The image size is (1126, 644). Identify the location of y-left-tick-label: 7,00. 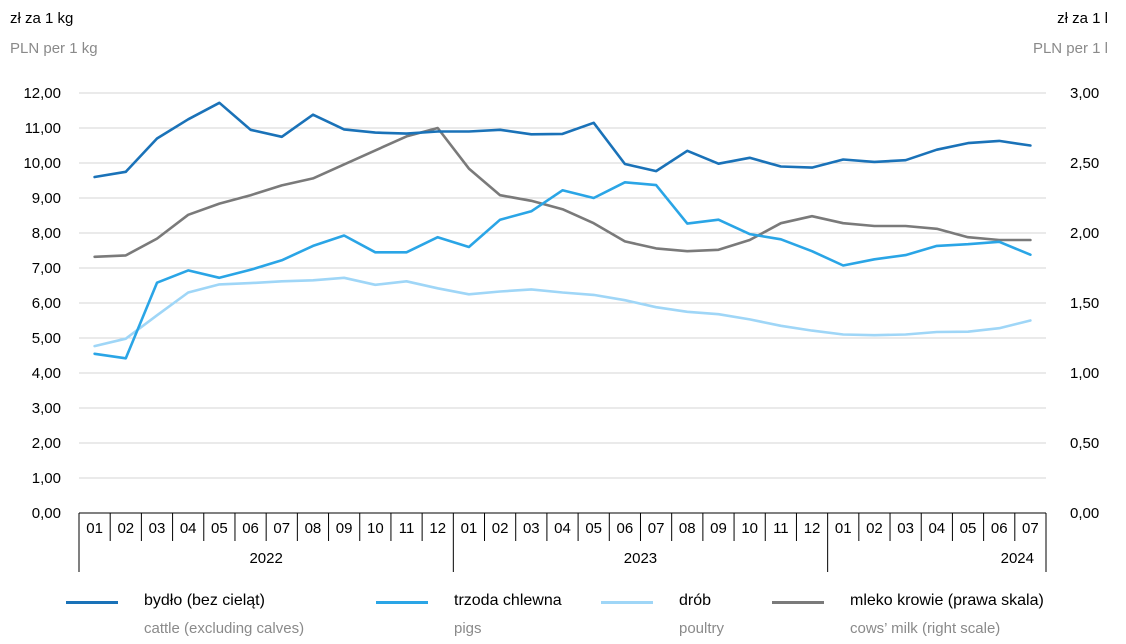
(46, 268).